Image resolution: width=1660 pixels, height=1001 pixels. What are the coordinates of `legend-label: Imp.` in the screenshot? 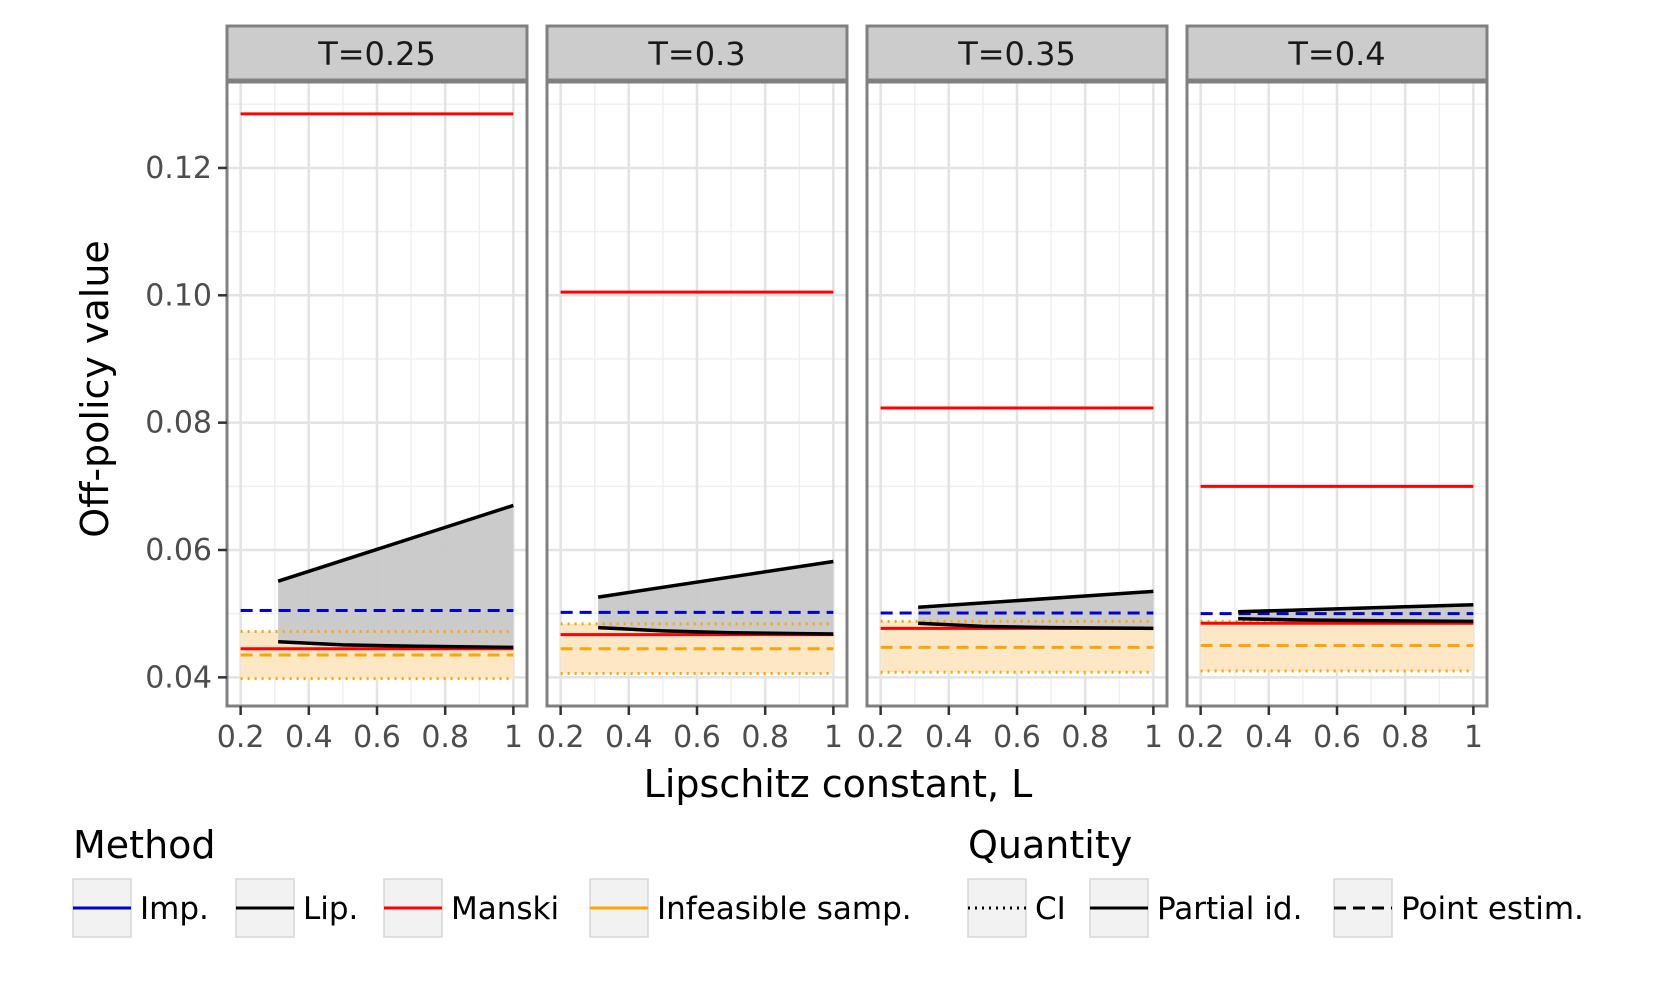 It's located at (174, 909).